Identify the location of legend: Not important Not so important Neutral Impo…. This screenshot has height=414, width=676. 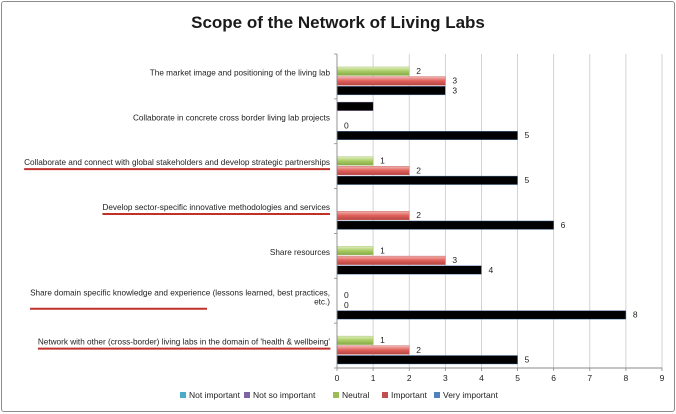
(339, 395).